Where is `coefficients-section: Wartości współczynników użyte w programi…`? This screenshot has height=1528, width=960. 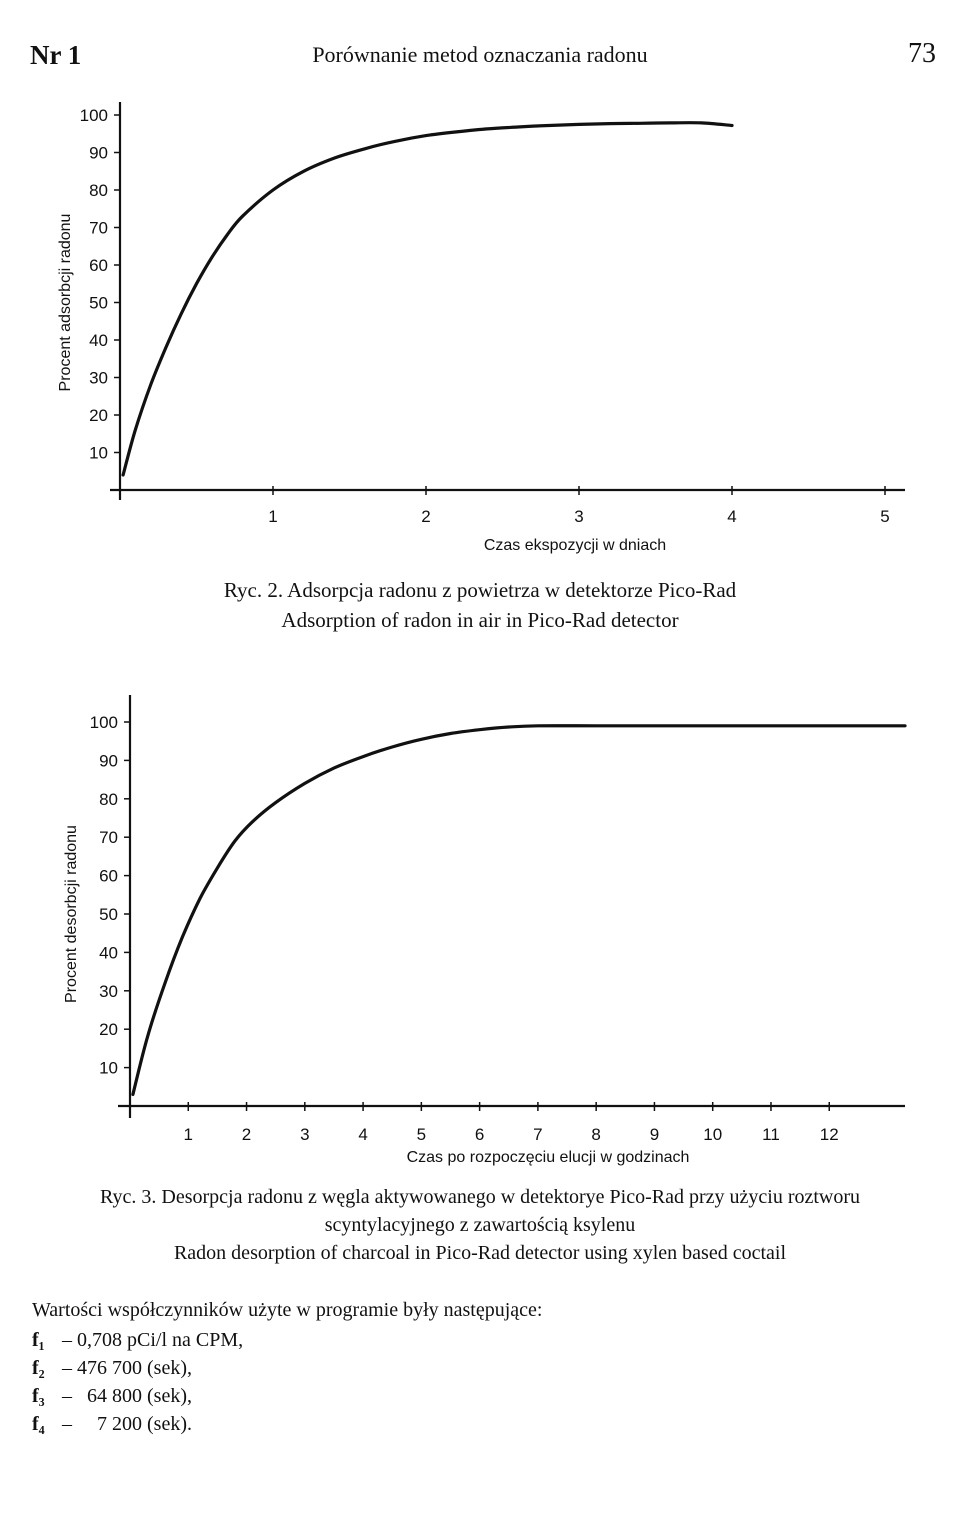 coefficients-section: Wartości współczynników użyte w programi… is located at coordinates (287, 1367).